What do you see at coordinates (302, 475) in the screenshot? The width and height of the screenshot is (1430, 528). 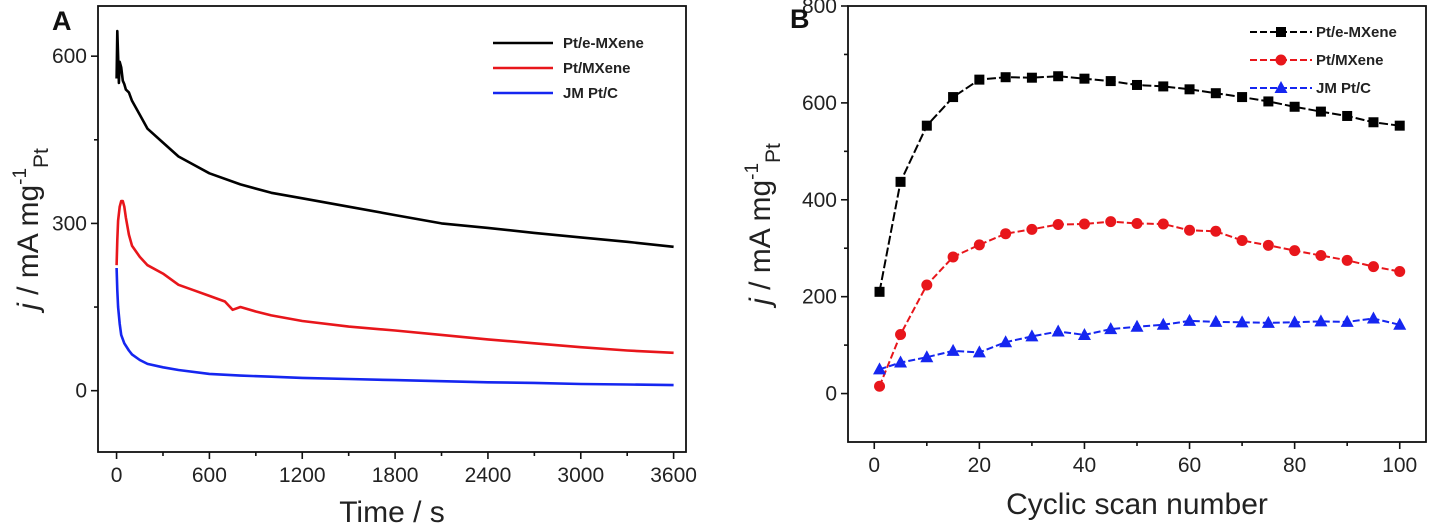 I see `x-tick-label: 1200` at bounding box center [302, 475].